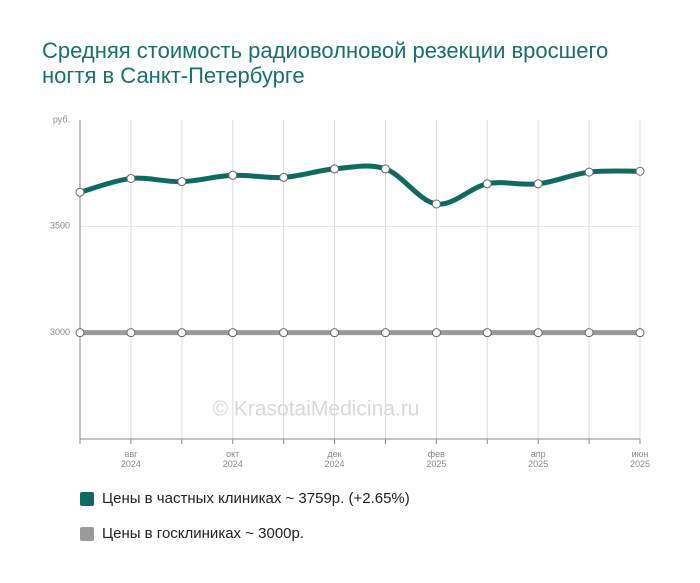  Describe the element at coordinates (60, 332) in the screenshot. I see `y-tick-label: 3000` at that location.